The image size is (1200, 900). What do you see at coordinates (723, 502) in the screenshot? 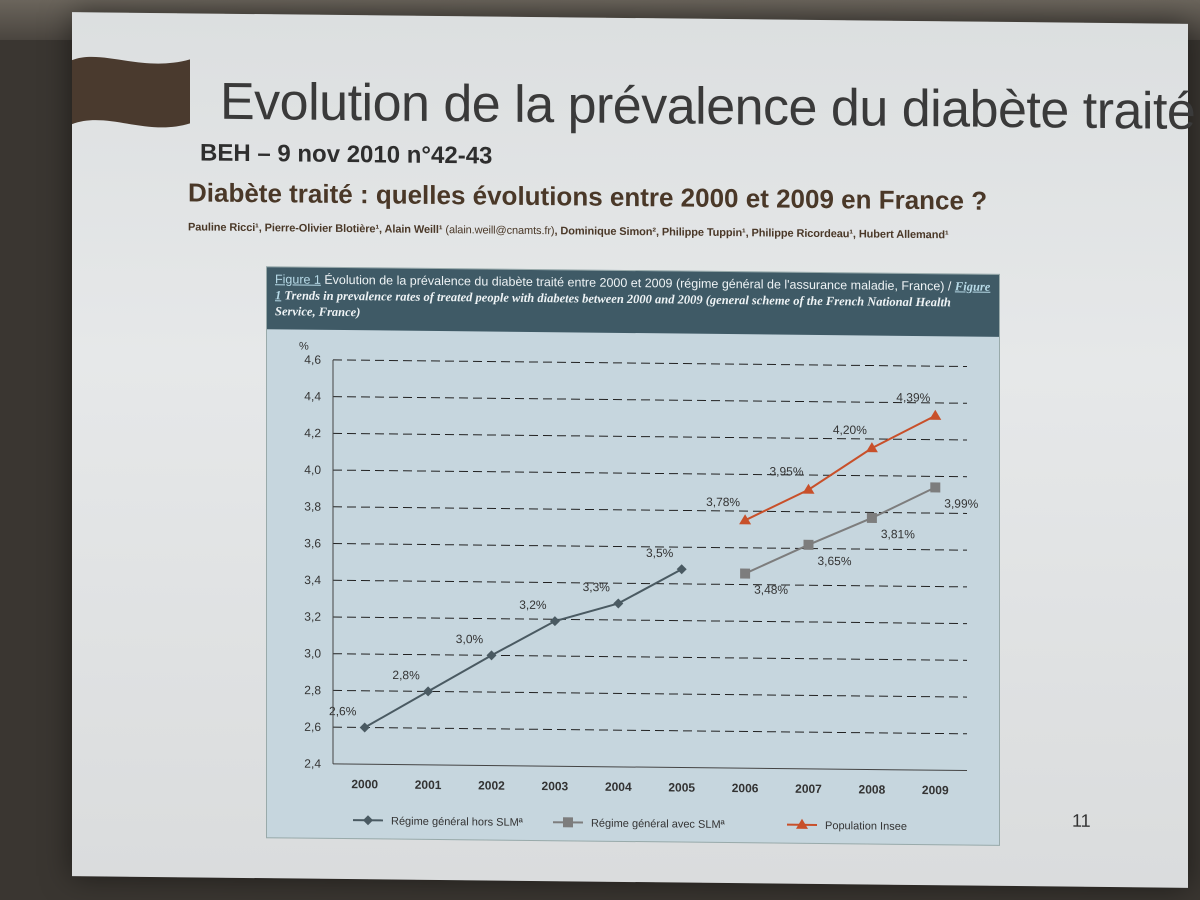
I see `data-label: 3,78%` at bounding box center [723, 502].